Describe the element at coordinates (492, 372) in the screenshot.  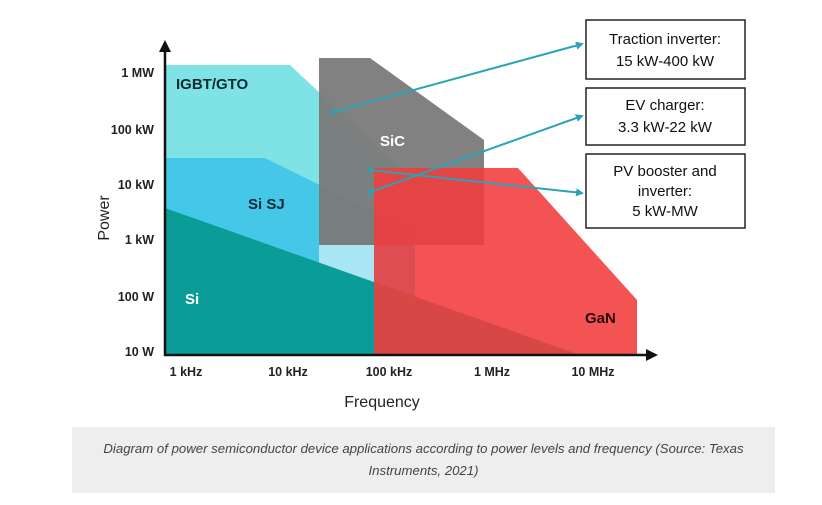
I see `x-tick-label: 1 MHz` at that location.